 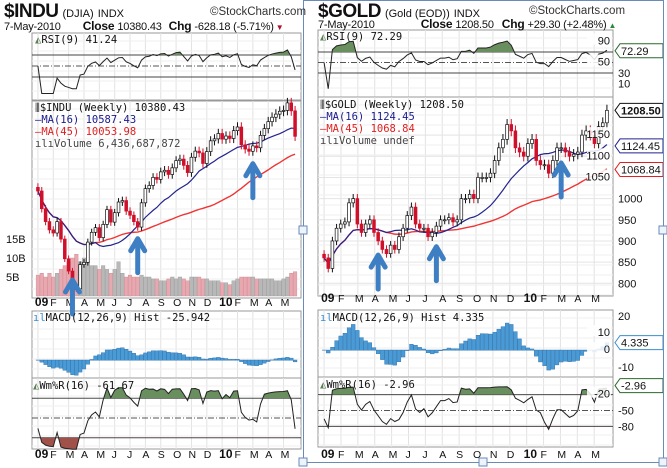 What do you see at coordinates (38, 40) in the screenshot?
I see `rsi-icon: ◭` at bounding box center [38, 40].